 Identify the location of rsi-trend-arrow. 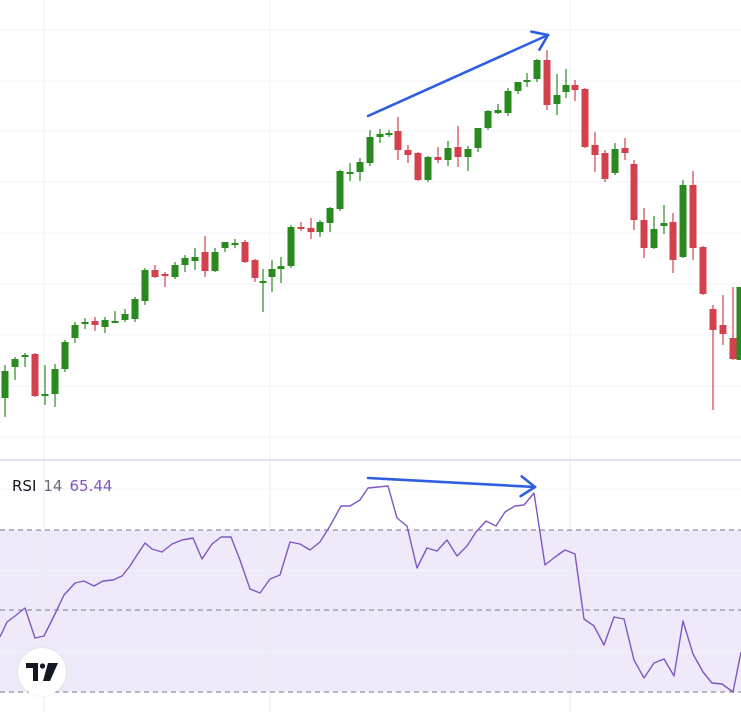
(451, 486).